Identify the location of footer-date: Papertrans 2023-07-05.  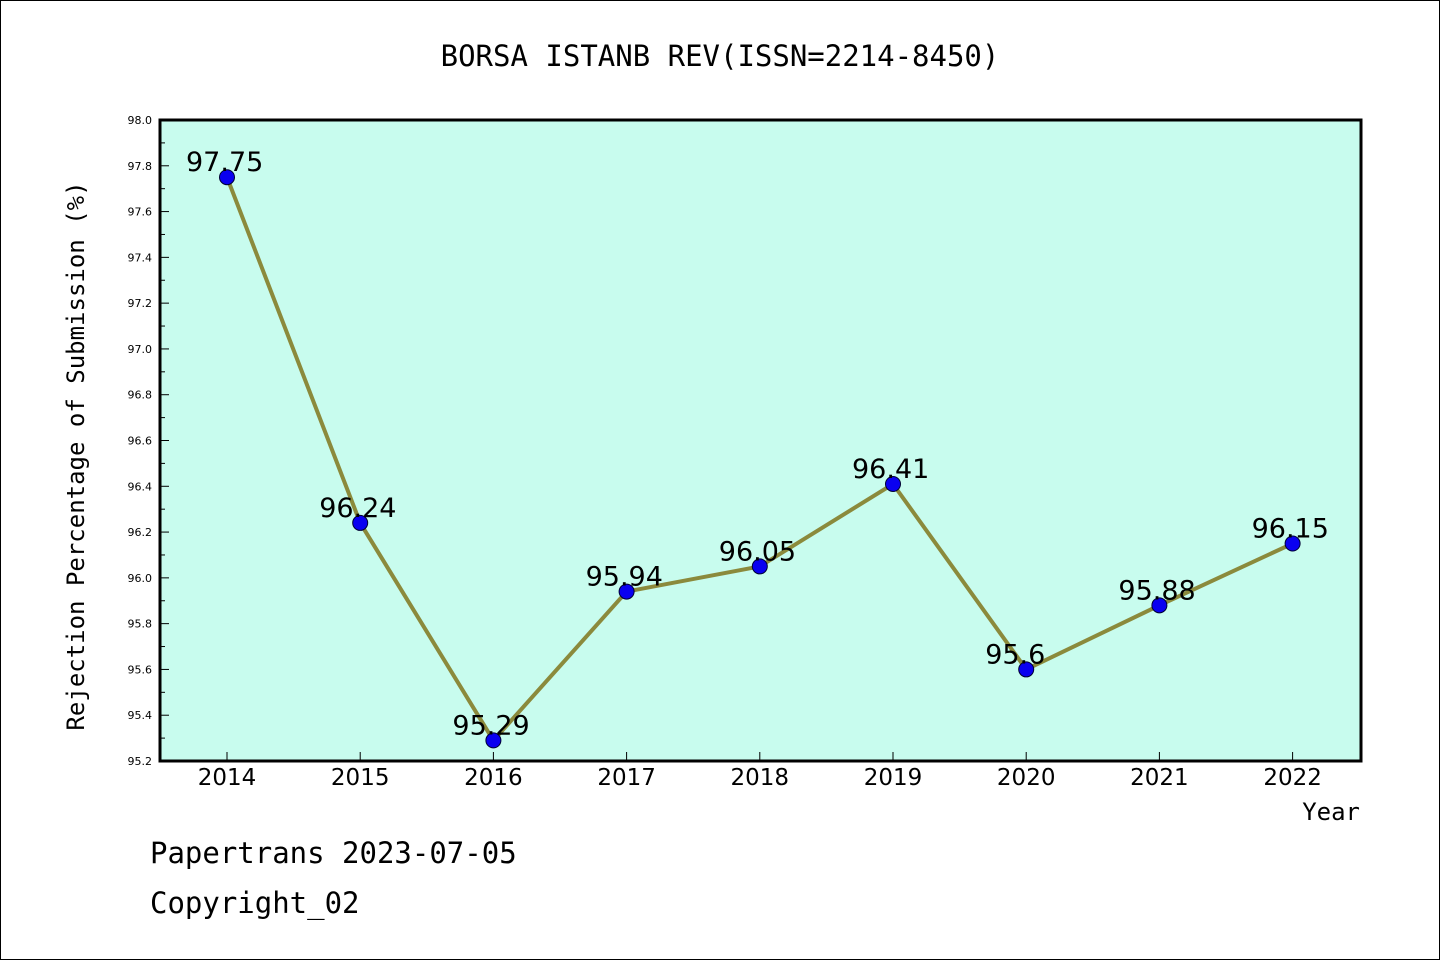
(333, 853).